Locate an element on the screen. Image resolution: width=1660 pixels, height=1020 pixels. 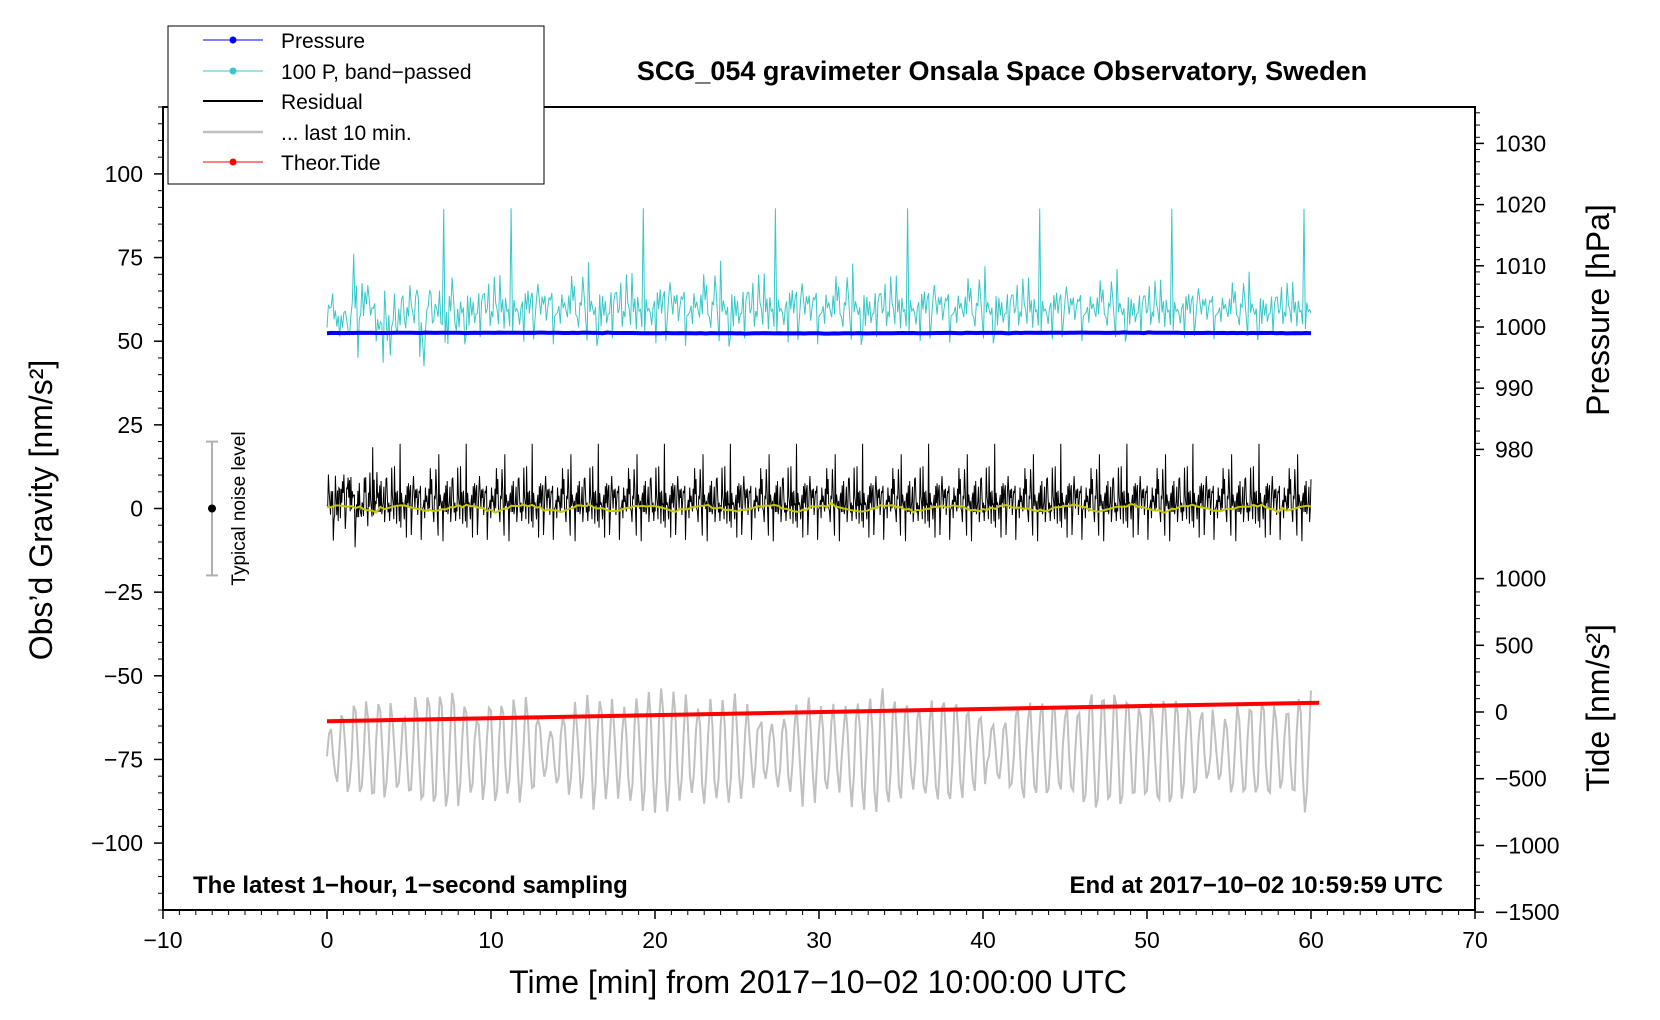
x-tick-label: 10 is located at coordinates (491, 940).